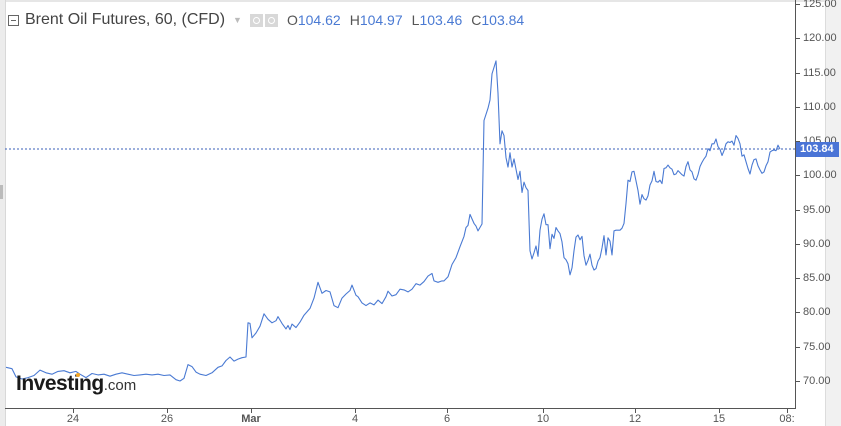 The image size is (841, 426). What do you see at coordinates (376, 20) in the screenshot?
I see `ohlc-high: H104.97` at bounding box center [376, 20].